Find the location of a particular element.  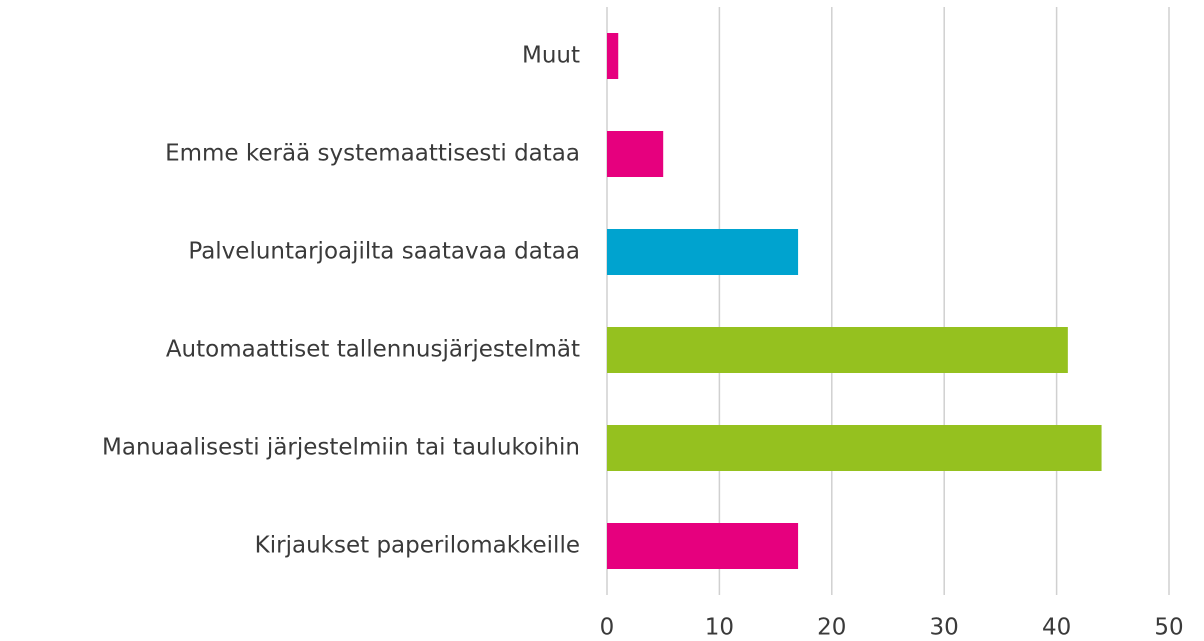

y-tick-label: Muut is located at coordinates (551, 56).